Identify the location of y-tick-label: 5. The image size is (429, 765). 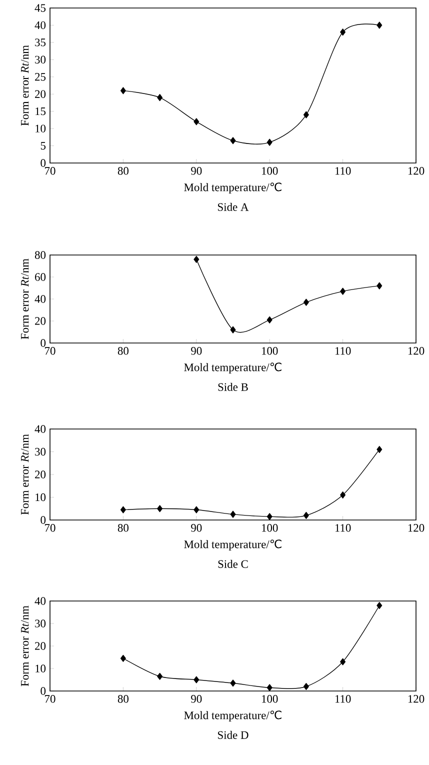
(43, 146).